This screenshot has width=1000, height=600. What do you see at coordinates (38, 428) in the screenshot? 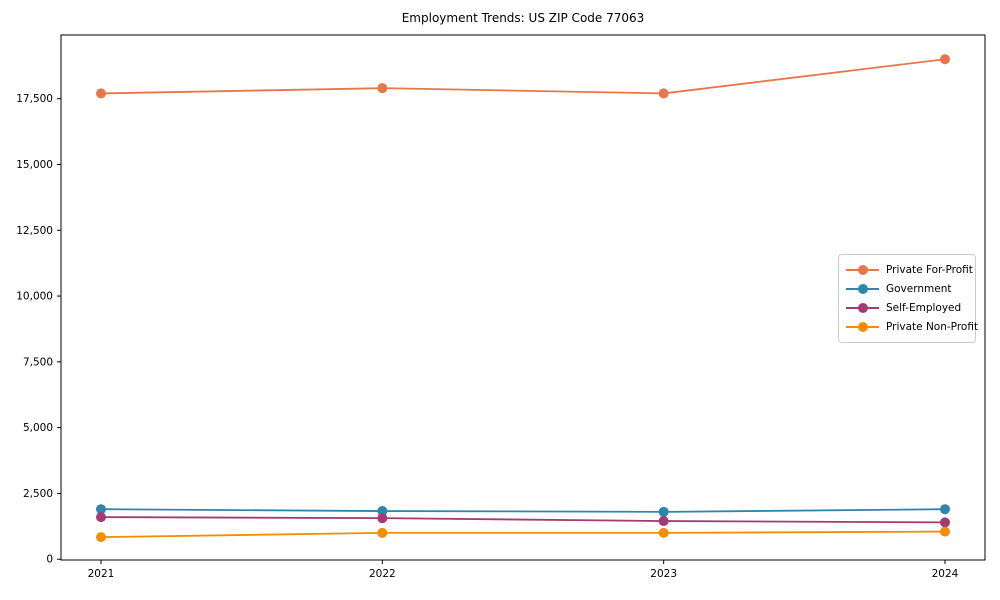
I see `y-tick-label: 5,000` at bounding box center [38, 428].